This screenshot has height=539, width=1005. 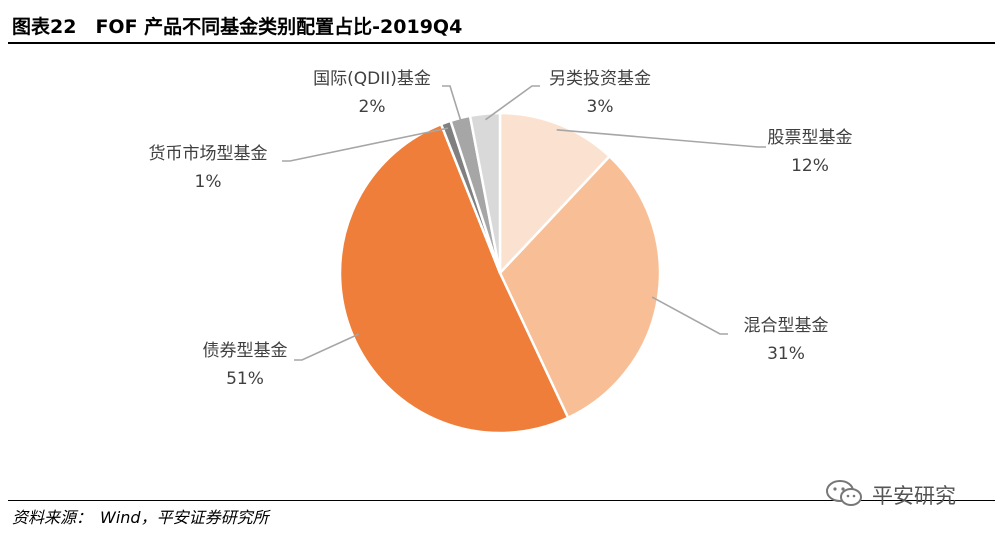 I want to click on watermark: 平安研究, so click(x=907, y=493).